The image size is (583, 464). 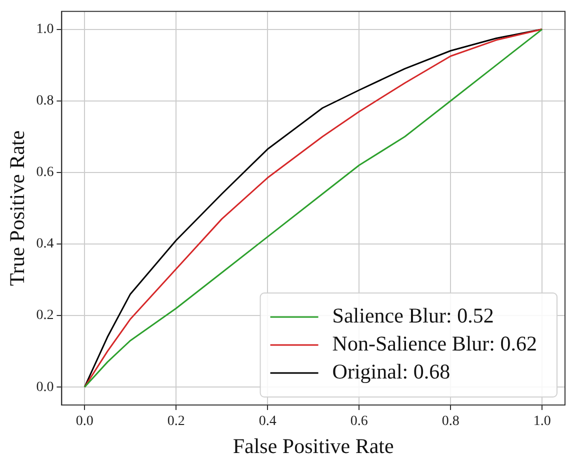 I want to click on x-tick-label: 1.0, so click(x=542, y=422).